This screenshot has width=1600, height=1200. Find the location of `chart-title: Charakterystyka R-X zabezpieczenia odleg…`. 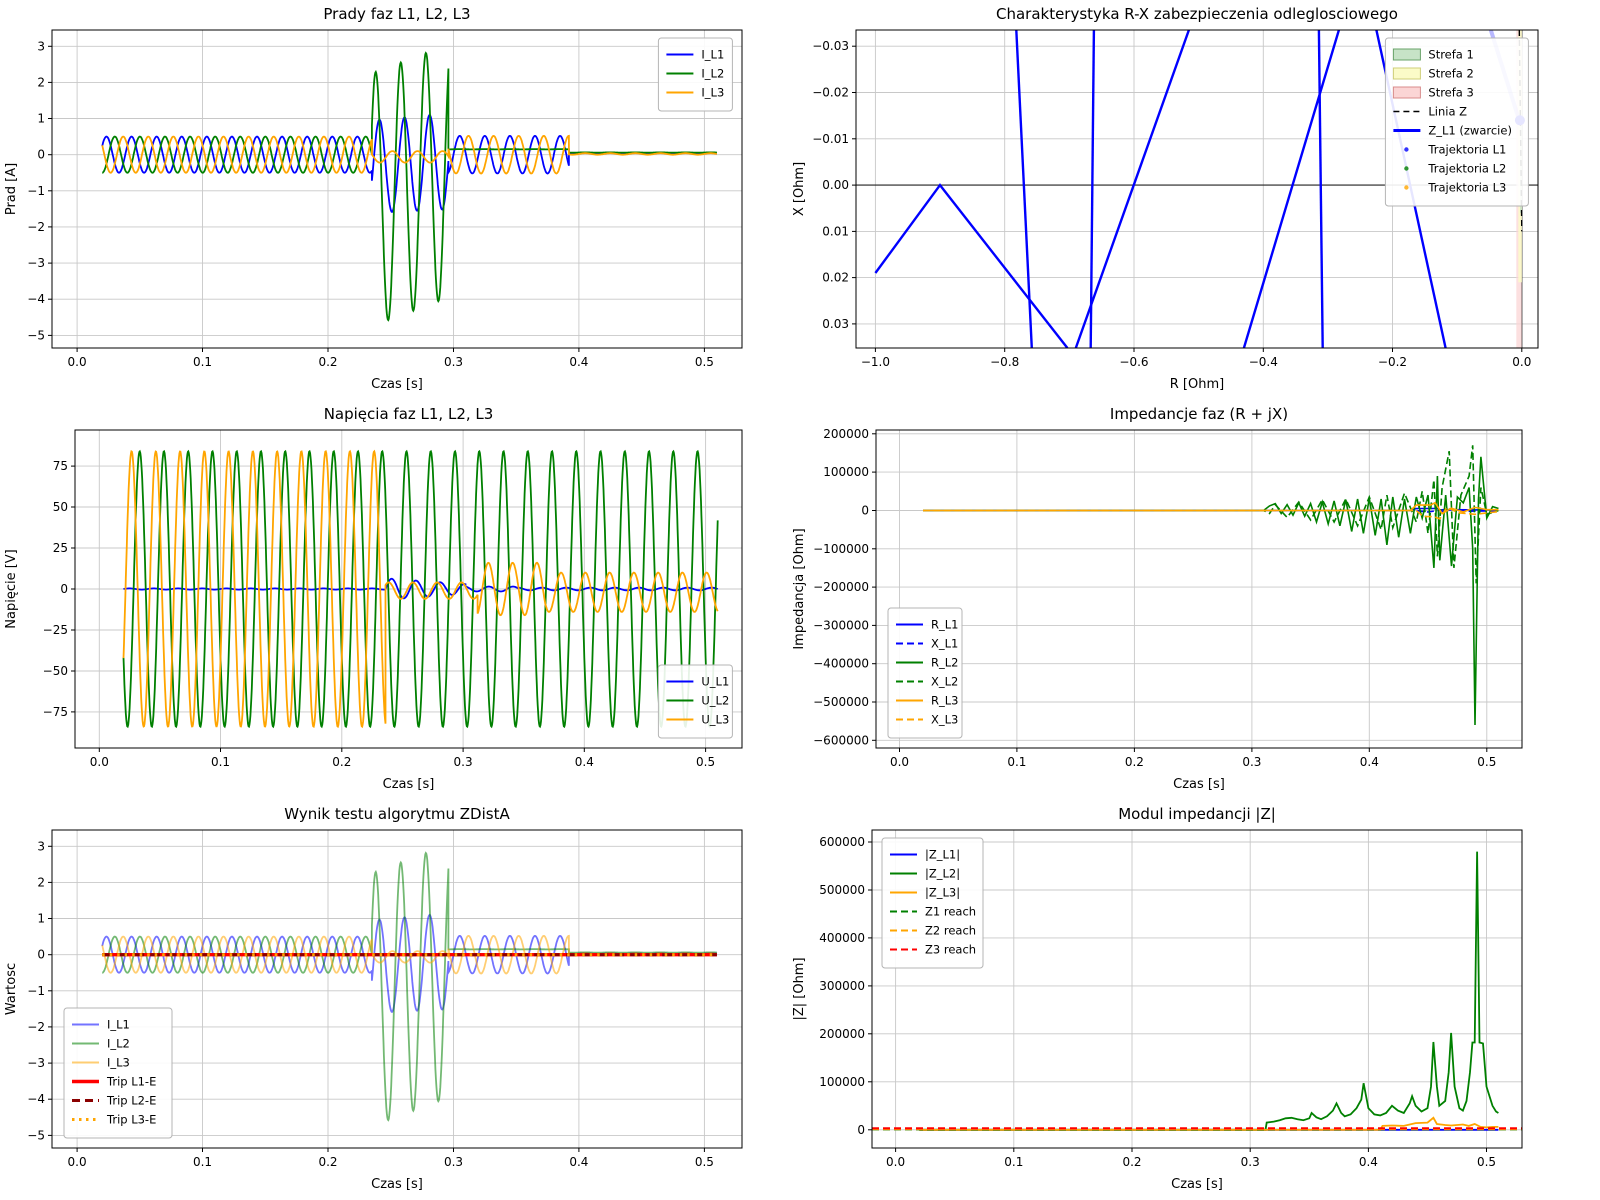

chart-title: Charakterystyka R-X zabezpieczenia odleg… is located at coordinates (1197, 14).